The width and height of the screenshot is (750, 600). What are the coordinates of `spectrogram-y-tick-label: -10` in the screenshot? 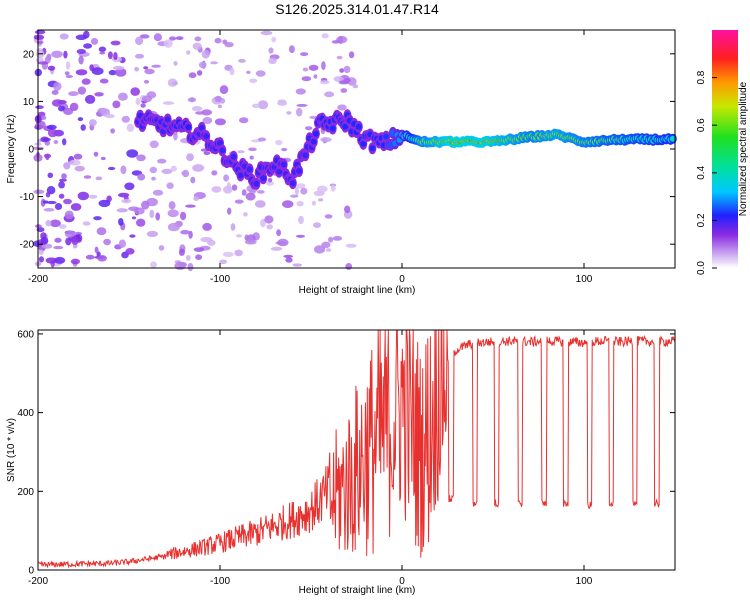 It's located at (27, 197).